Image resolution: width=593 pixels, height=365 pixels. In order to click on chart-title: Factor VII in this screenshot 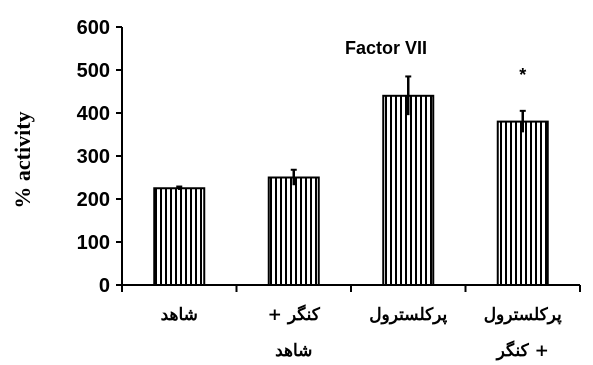, I will do `click(386, 48)`.